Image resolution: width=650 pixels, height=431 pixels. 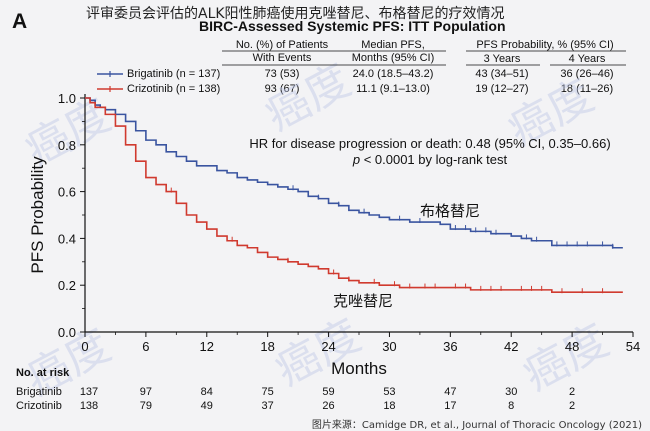 What do you see at coordinates (393, 51) in the screenshot?
I see `table-header-median: Median PFS, Months (95% CI)` at bounding box center [393, 51].